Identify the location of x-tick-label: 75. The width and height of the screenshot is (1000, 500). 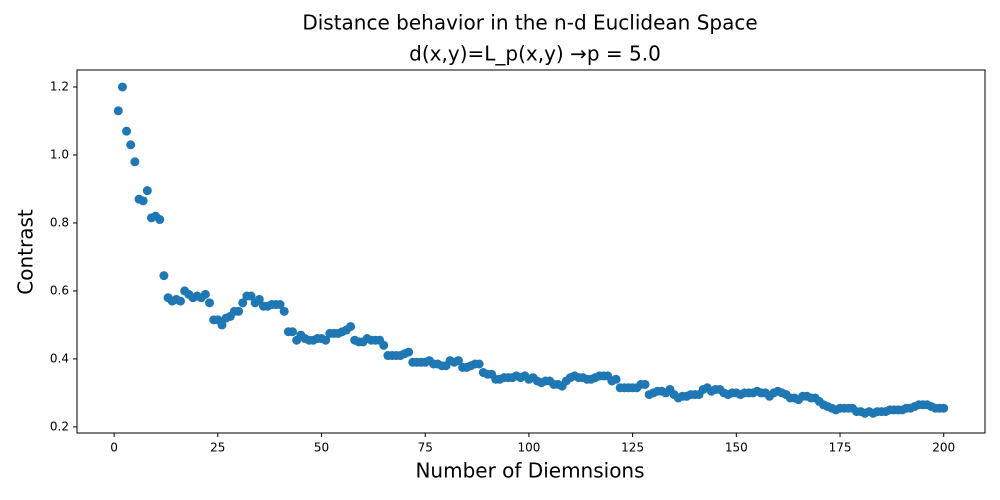
(425, 448).